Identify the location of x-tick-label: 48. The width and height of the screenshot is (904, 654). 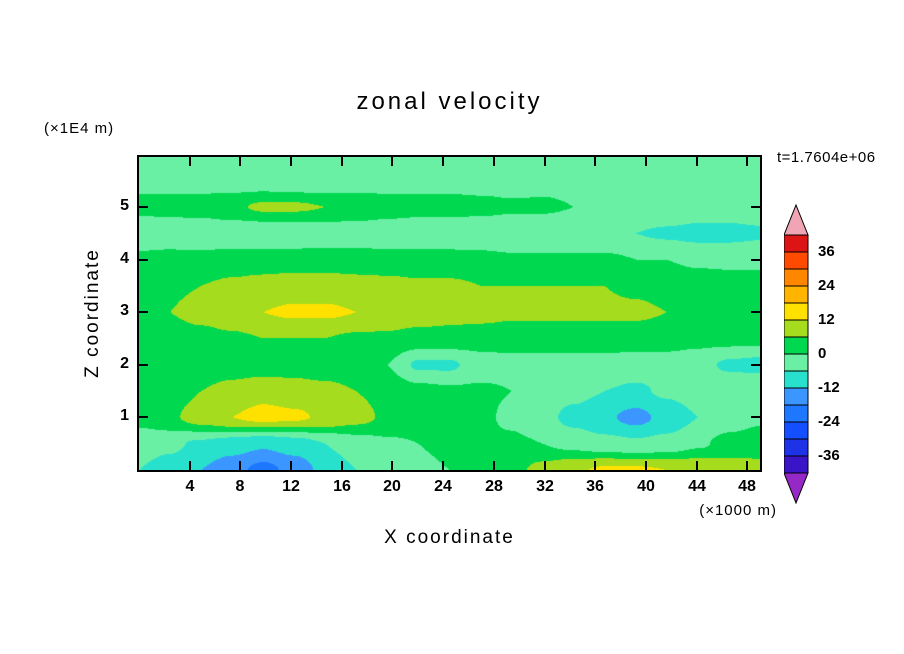
(747, 486).